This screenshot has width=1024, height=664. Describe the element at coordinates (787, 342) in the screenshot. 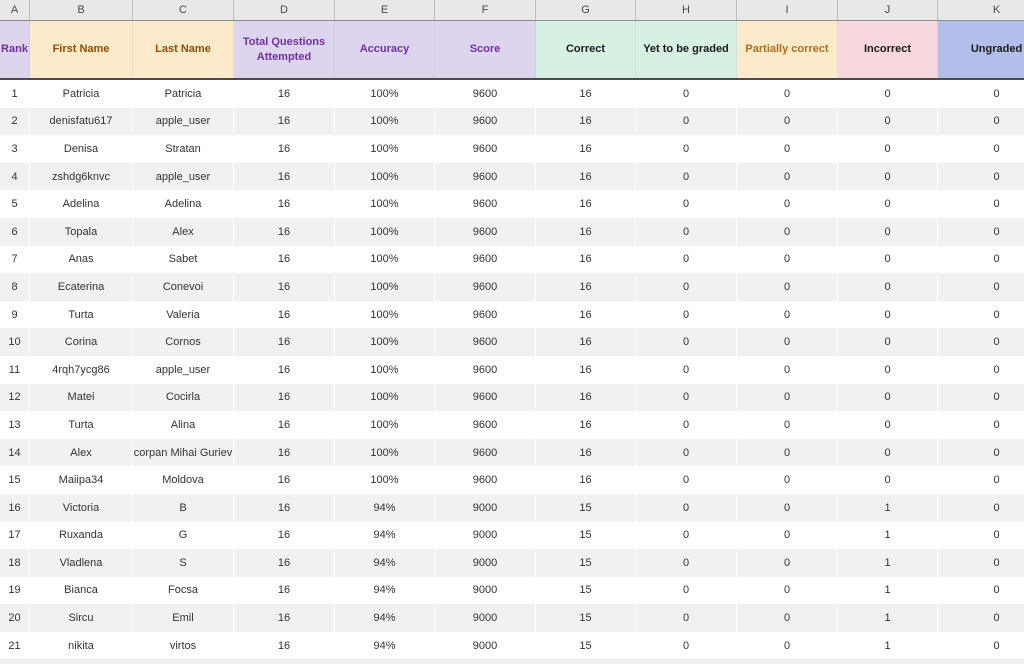

I see `cell-partially-correct-row10: 0` at that location.